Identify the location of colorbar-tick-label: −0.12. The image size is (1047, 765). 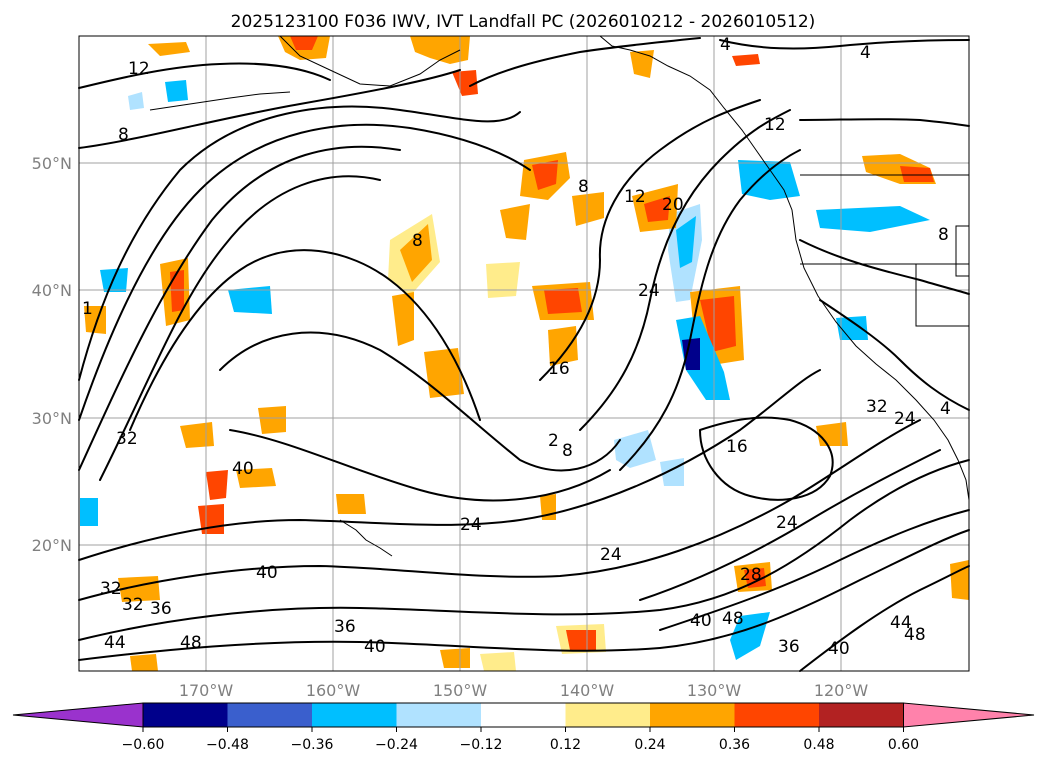
(481, 745).